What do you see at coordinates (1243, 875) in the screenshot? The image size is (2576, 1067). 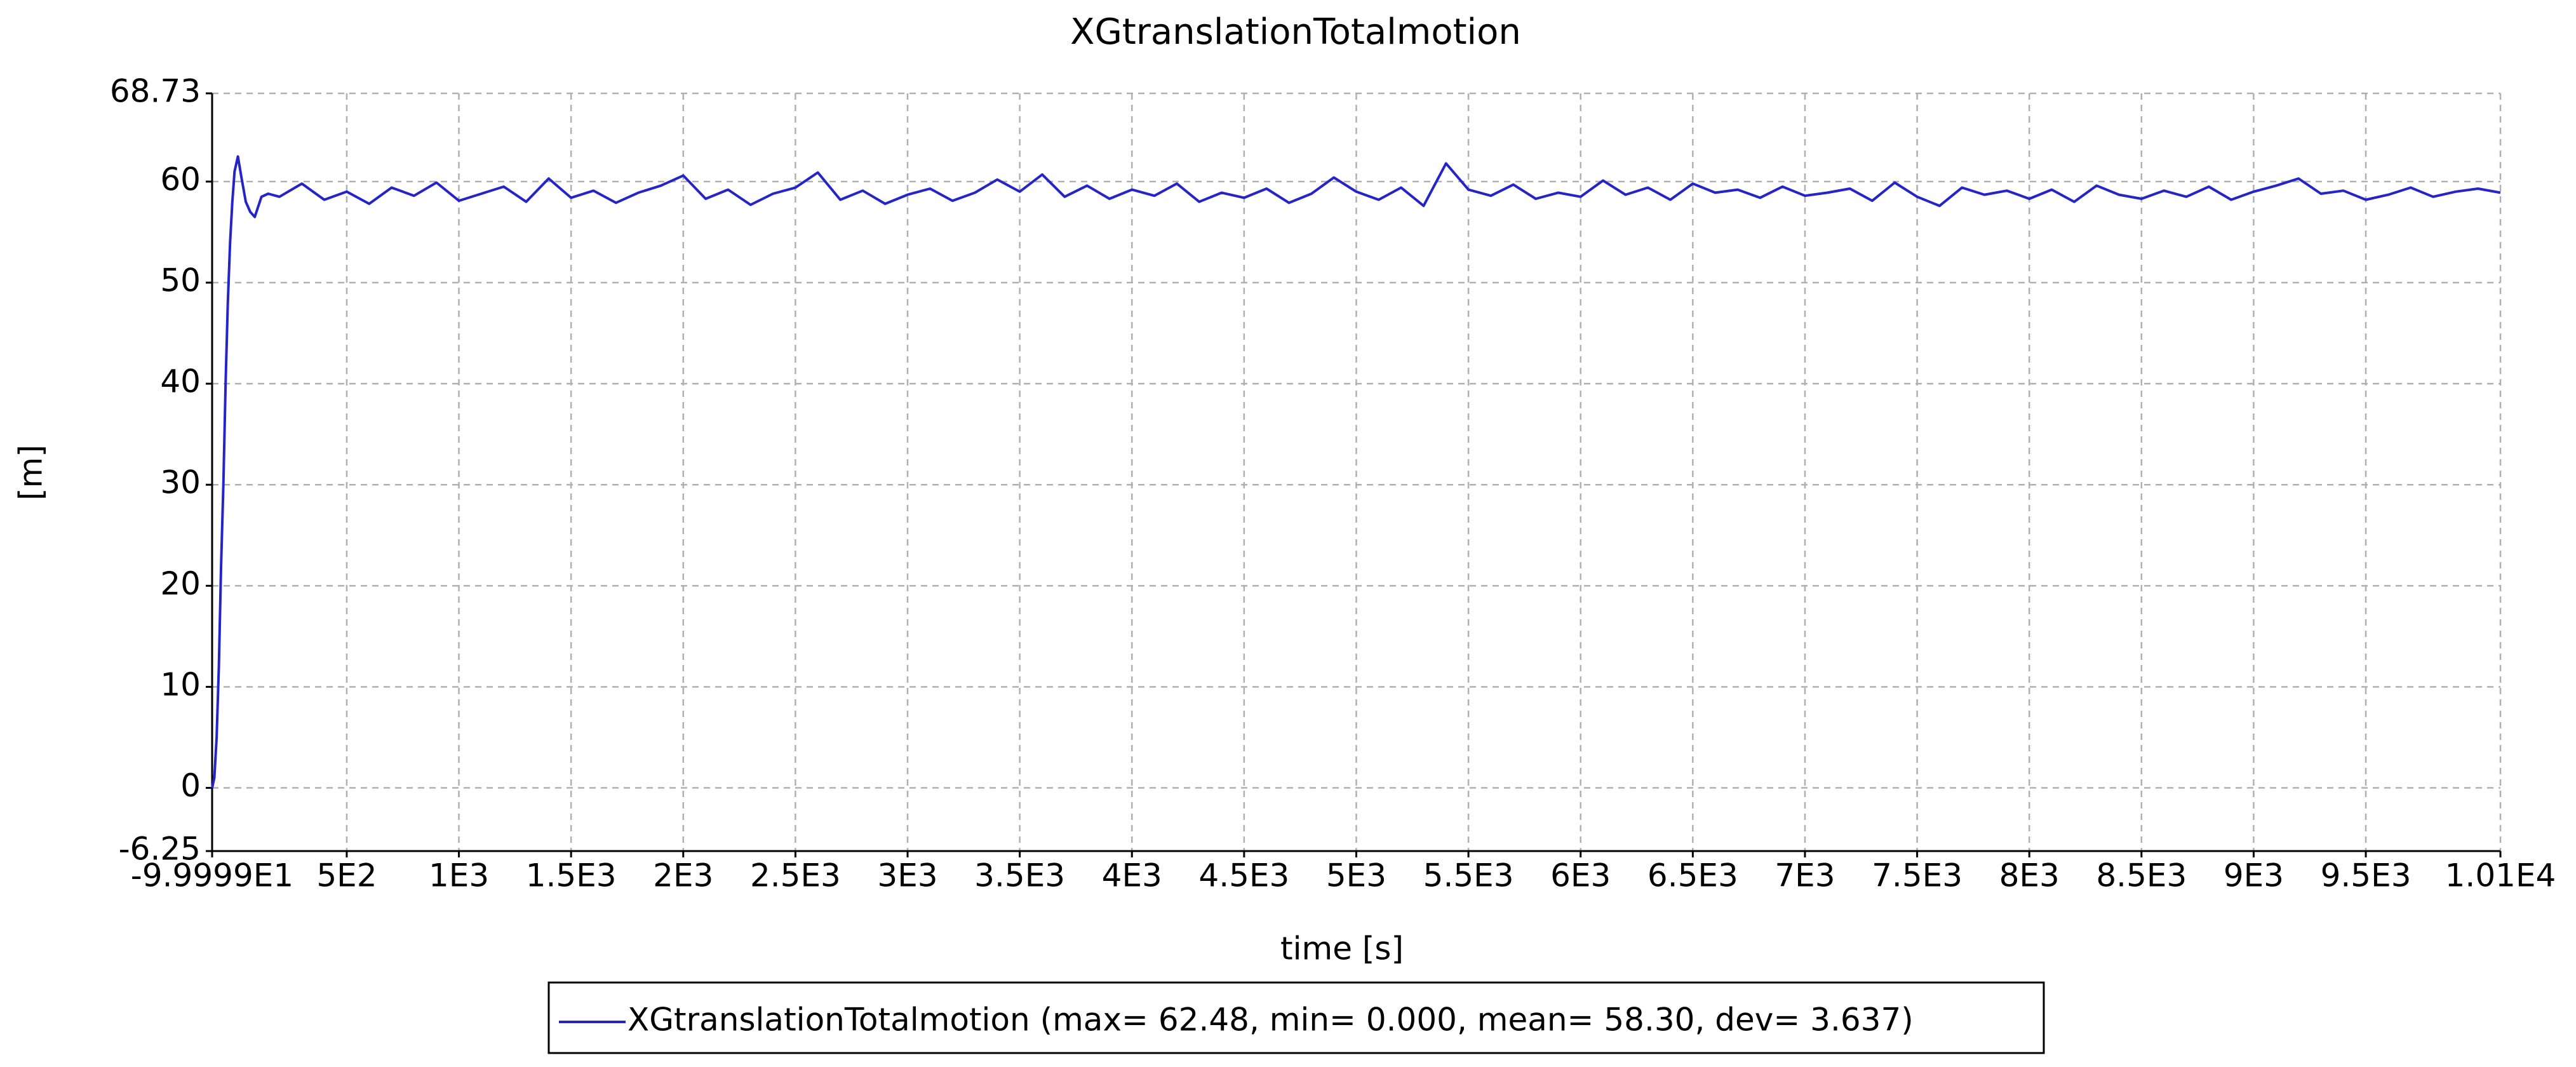 I see `x-tick-label: 4.5E3` at bounding box center [1243, 875].